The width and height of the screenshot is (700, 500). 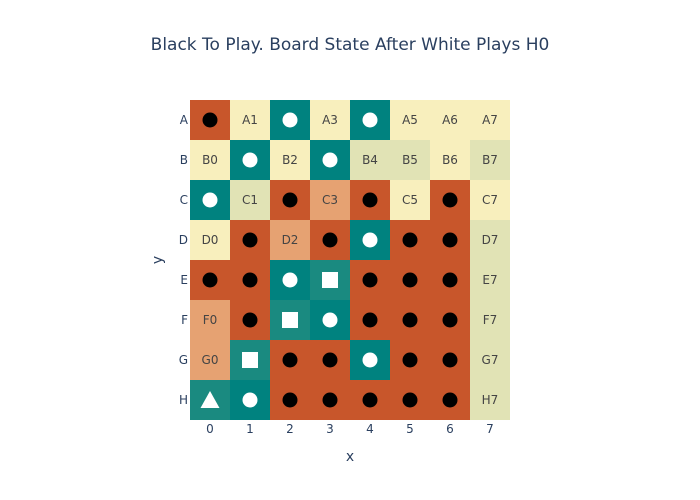 What do you see at coordinates (210, 120) in the screenshot?
I see `black-circle-marker-A0` at bounding box center [210, 120].